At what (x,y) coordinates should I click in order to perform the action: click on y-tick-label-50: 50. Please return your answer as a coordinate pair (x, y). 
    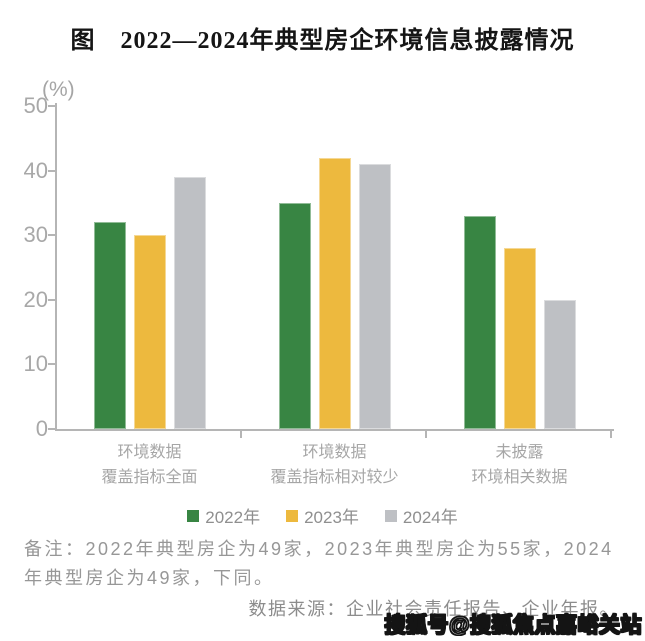
    Looking at the image, I should click on (35, 105).